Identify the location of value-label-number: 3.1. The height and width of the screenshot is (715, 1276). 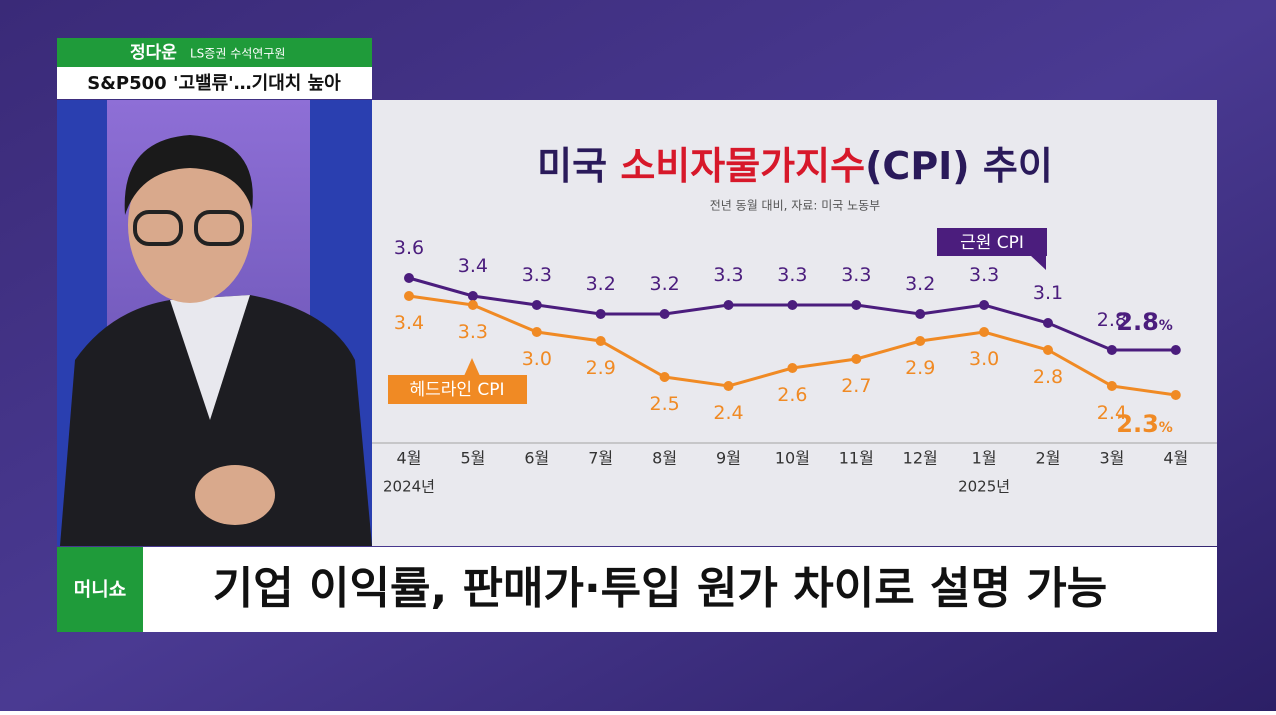
(1048, 293).